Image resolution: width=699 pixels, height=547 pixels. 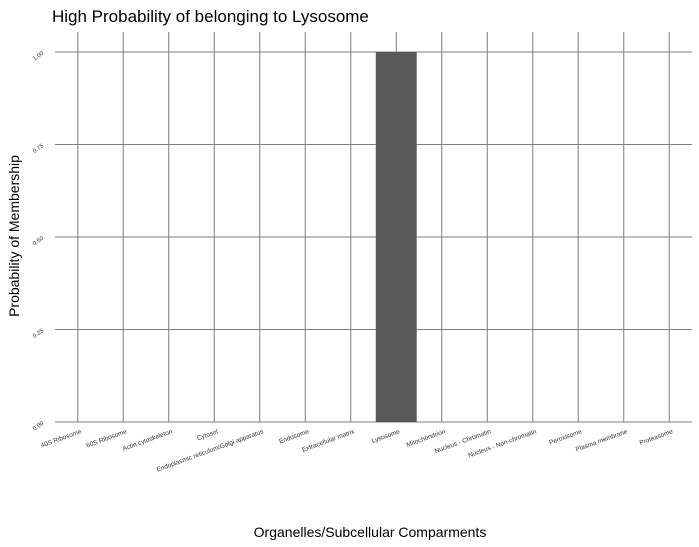 I want to click on y-tick-label: 0.50, so click(x=39, y=241).